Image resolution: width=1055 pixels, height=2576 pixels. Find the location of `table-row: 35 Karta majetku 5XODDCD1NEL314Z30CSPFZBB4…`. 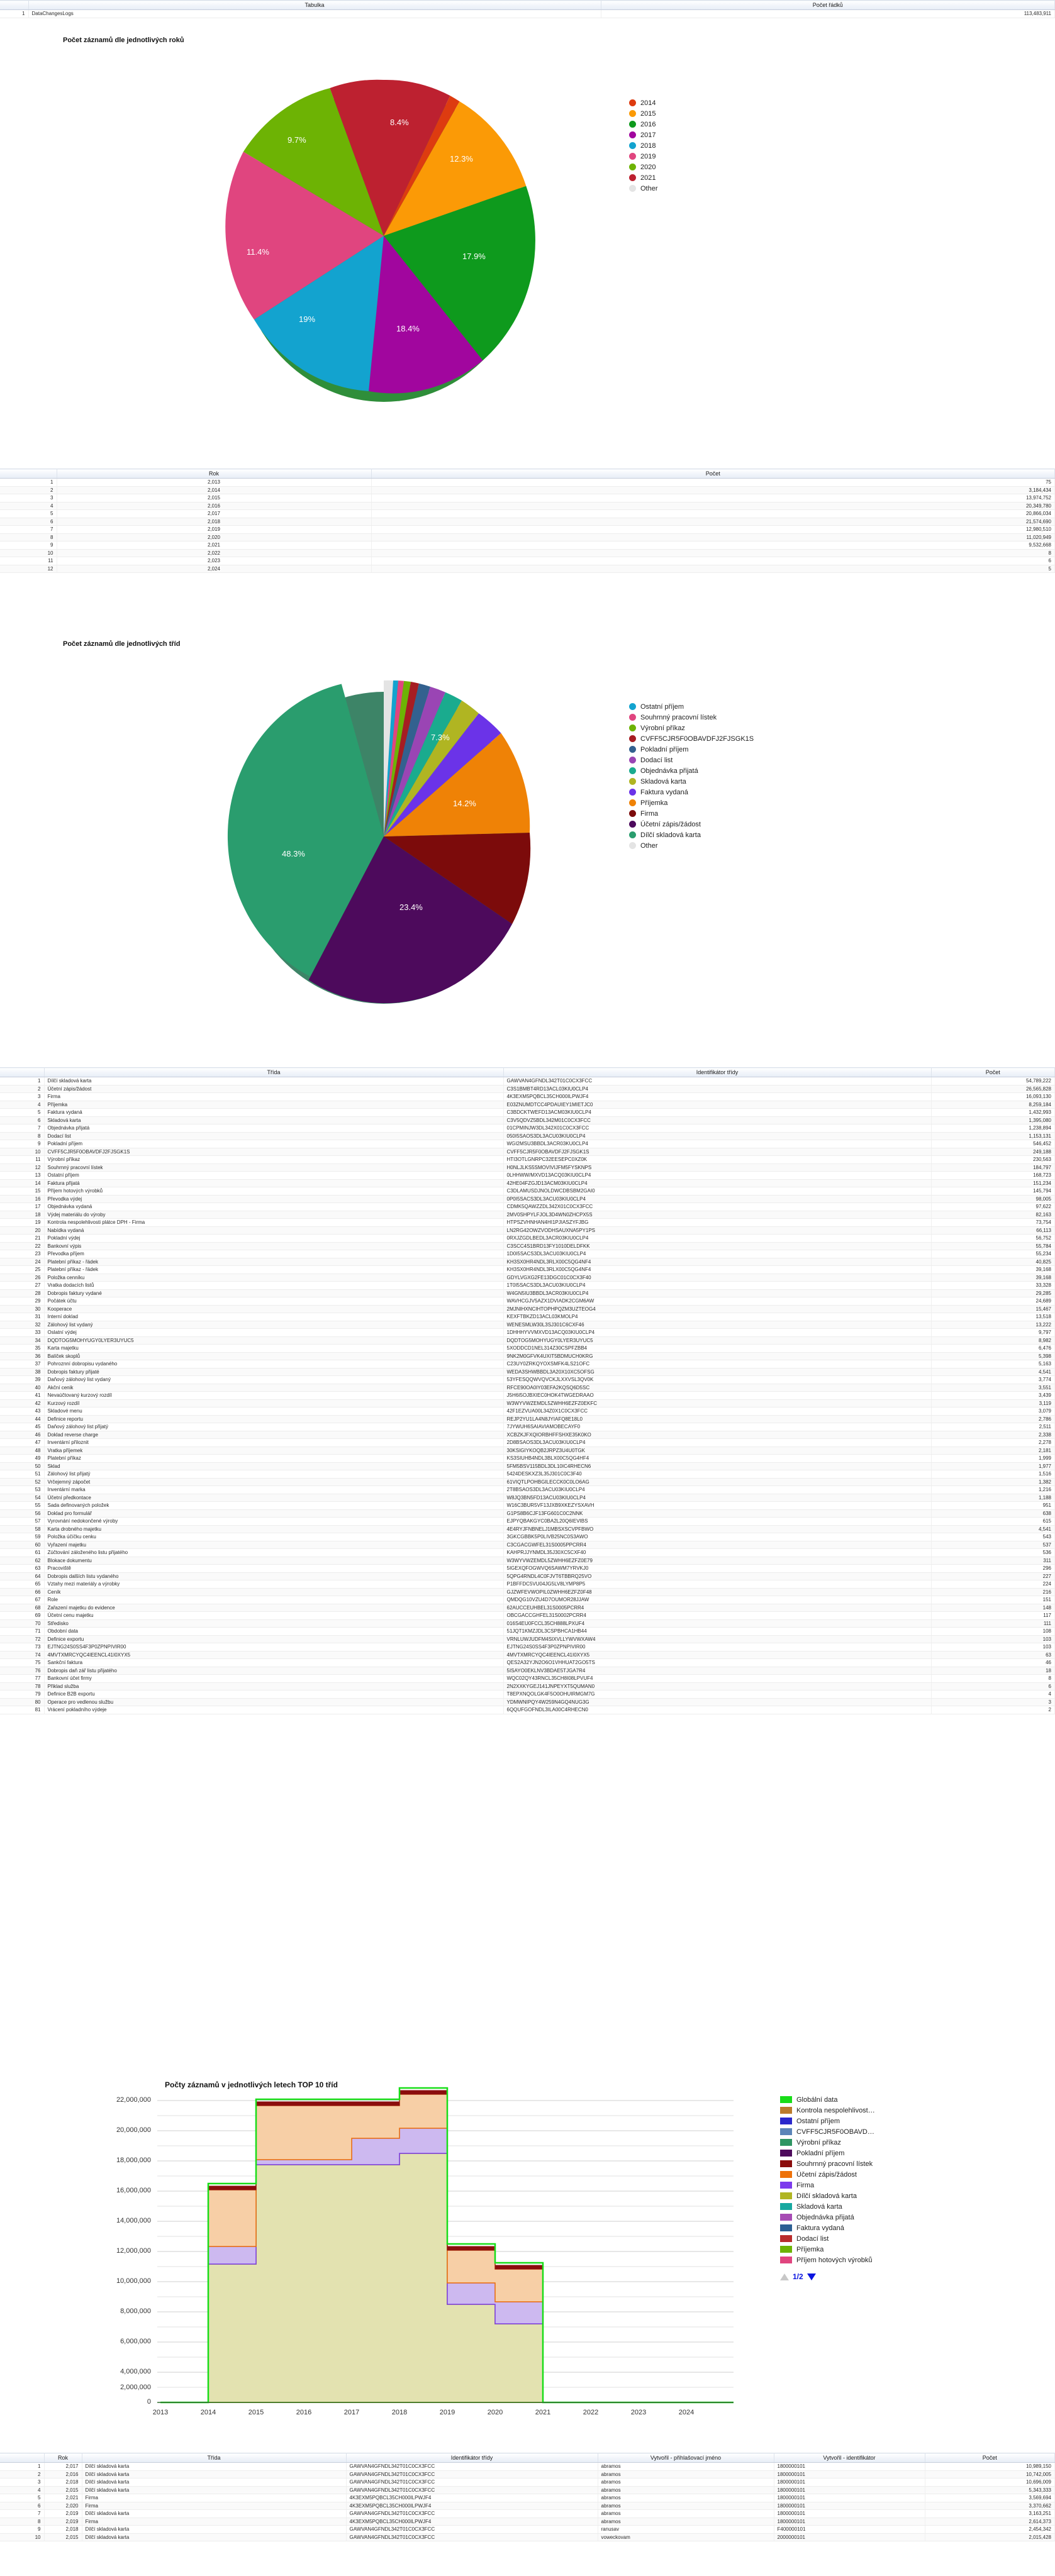

table-row: 35 Karta majetku 5XODDCD1NEL314Z30CSPFZBB4… is located at coordinates (527, 1348).